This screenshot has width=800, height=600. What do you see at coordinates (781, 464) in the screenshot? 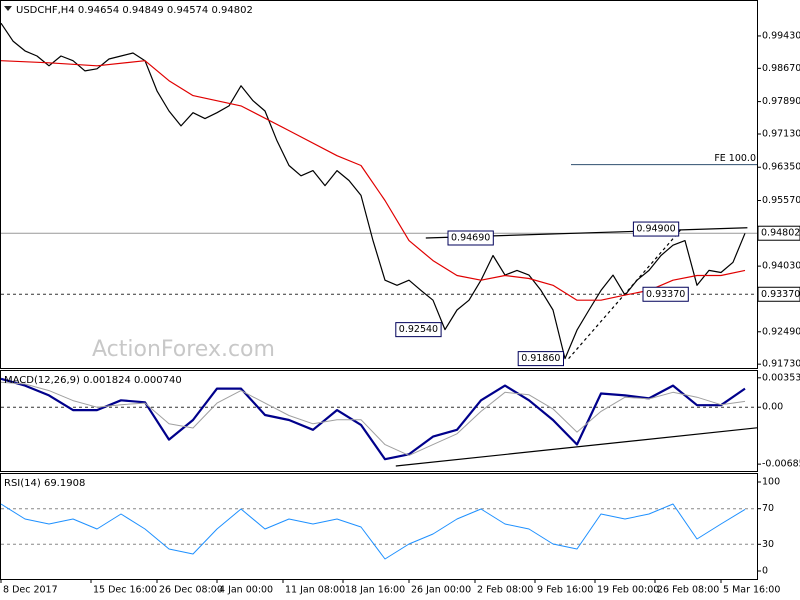
I see `y-tick-label: -0.006853` at bounding box center [781, 464].